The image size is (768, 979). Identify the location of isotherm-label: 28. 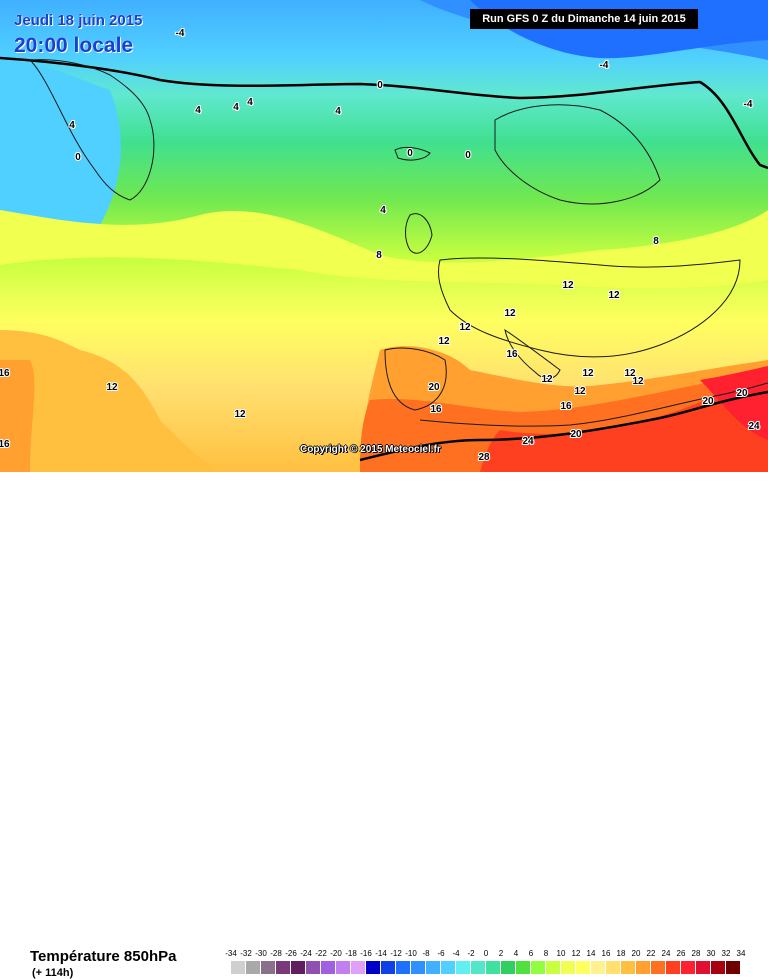
(484, 457).